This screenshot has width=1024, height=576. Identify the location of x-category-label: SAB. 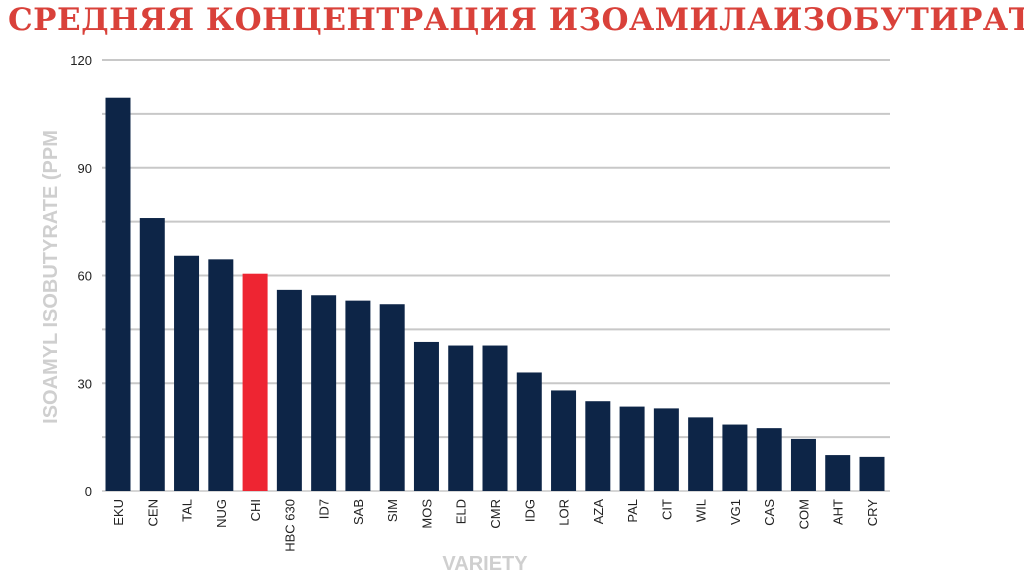
(358, 512).